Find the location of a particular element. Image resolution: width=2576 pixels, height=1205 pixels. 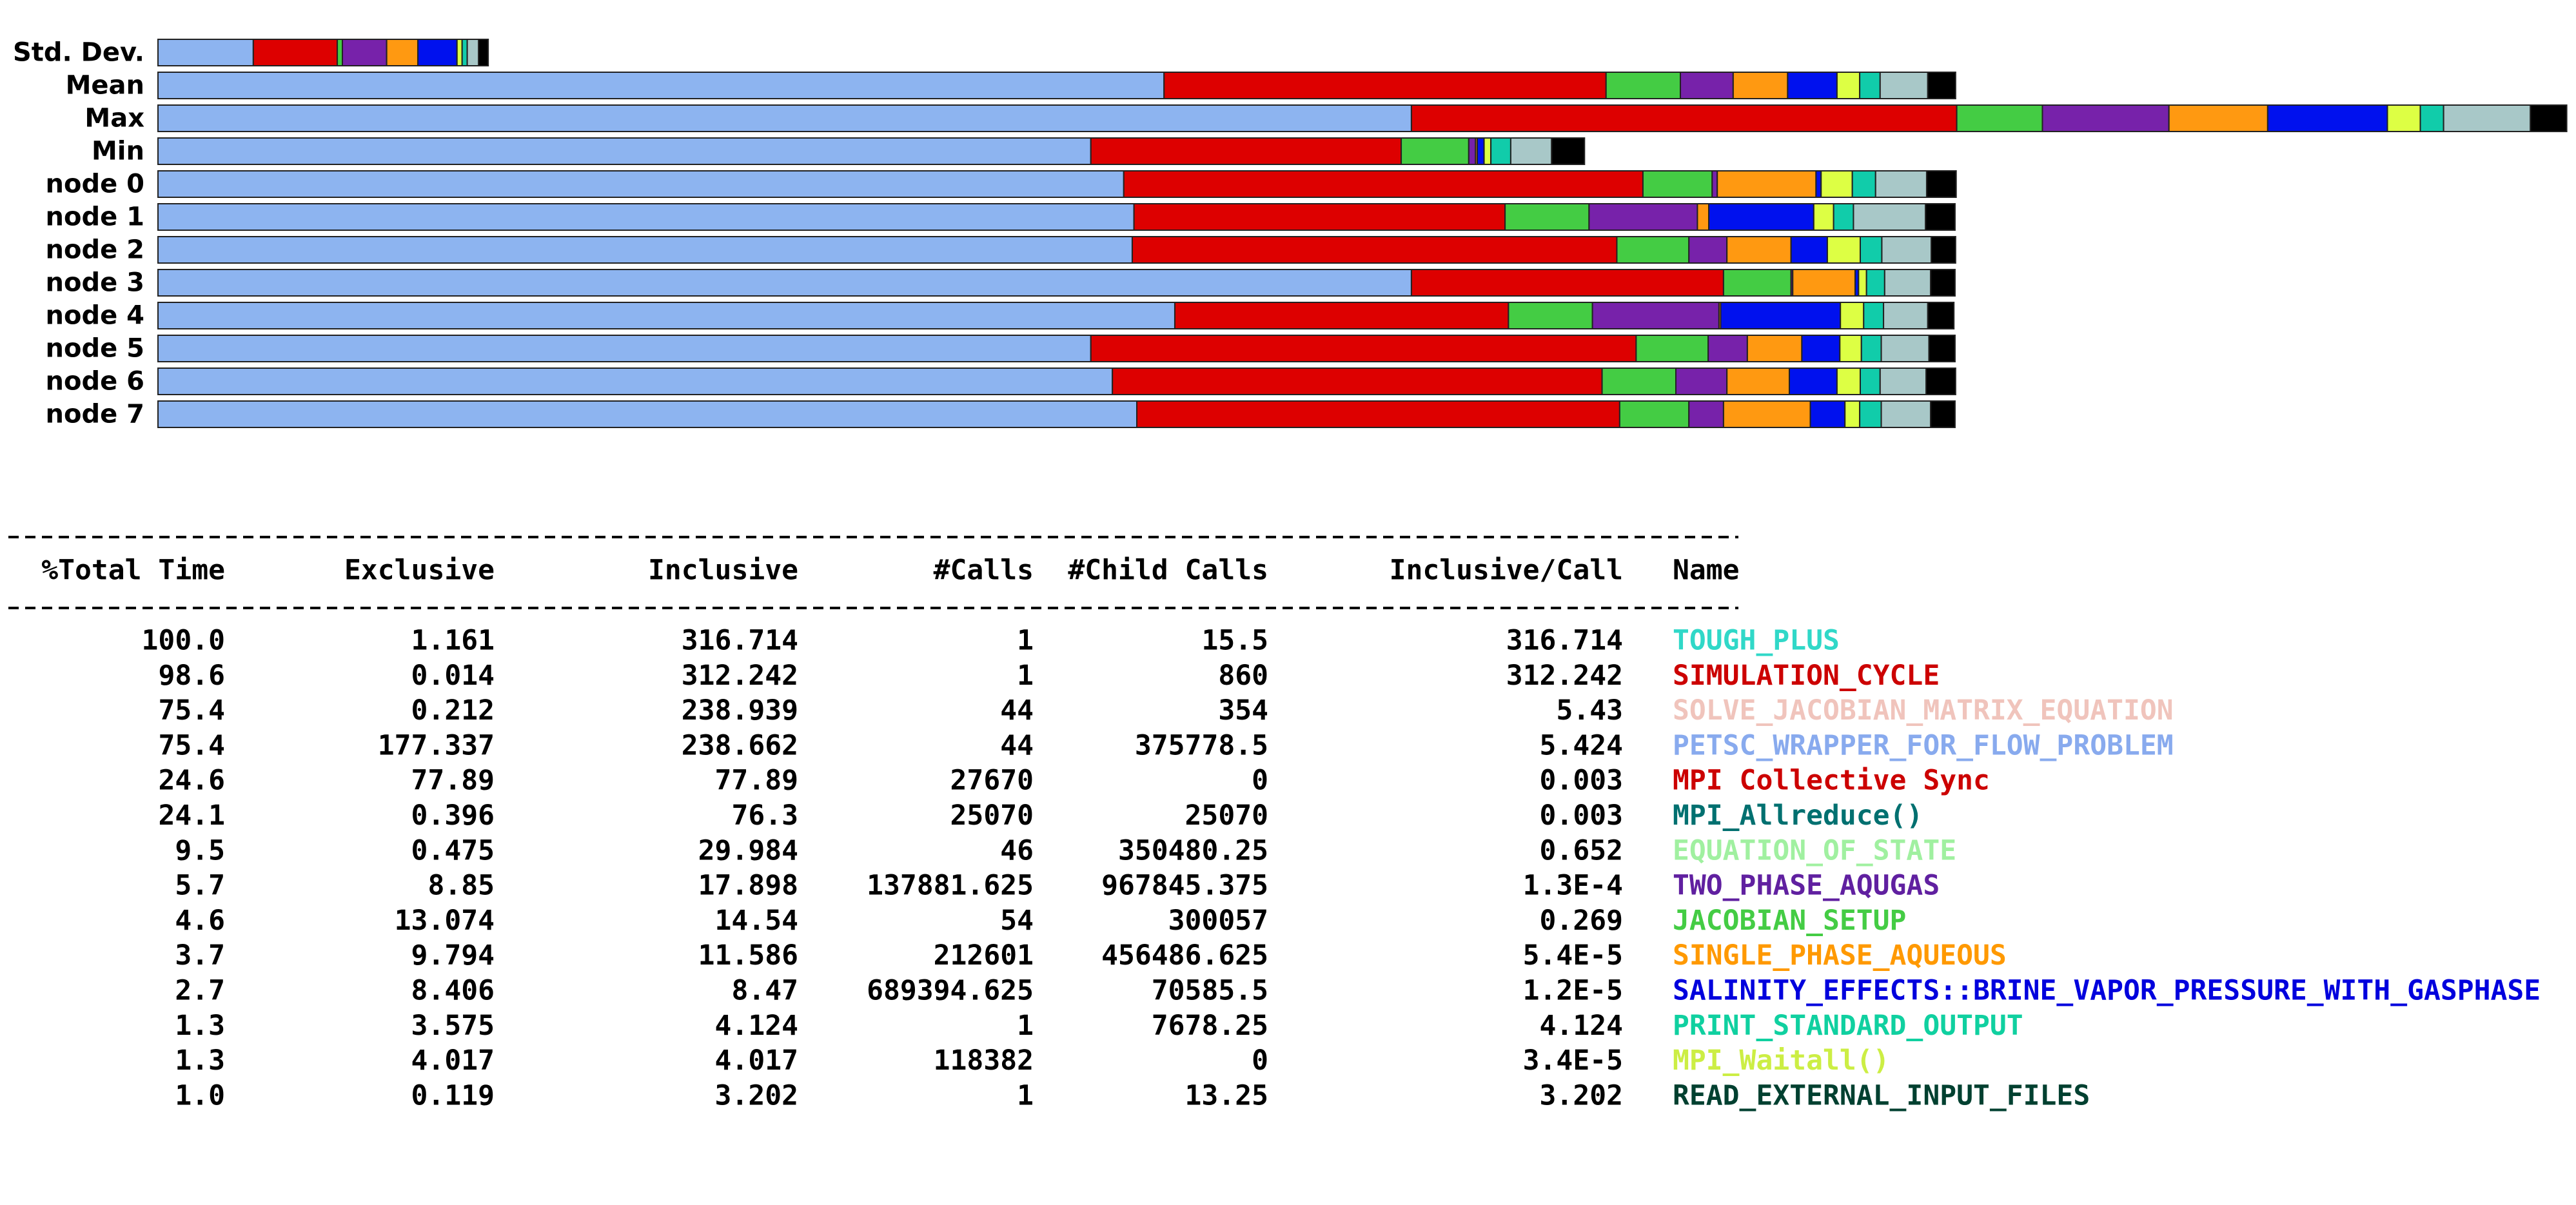

row-label: node 5 is located at coordinates (95, 349).